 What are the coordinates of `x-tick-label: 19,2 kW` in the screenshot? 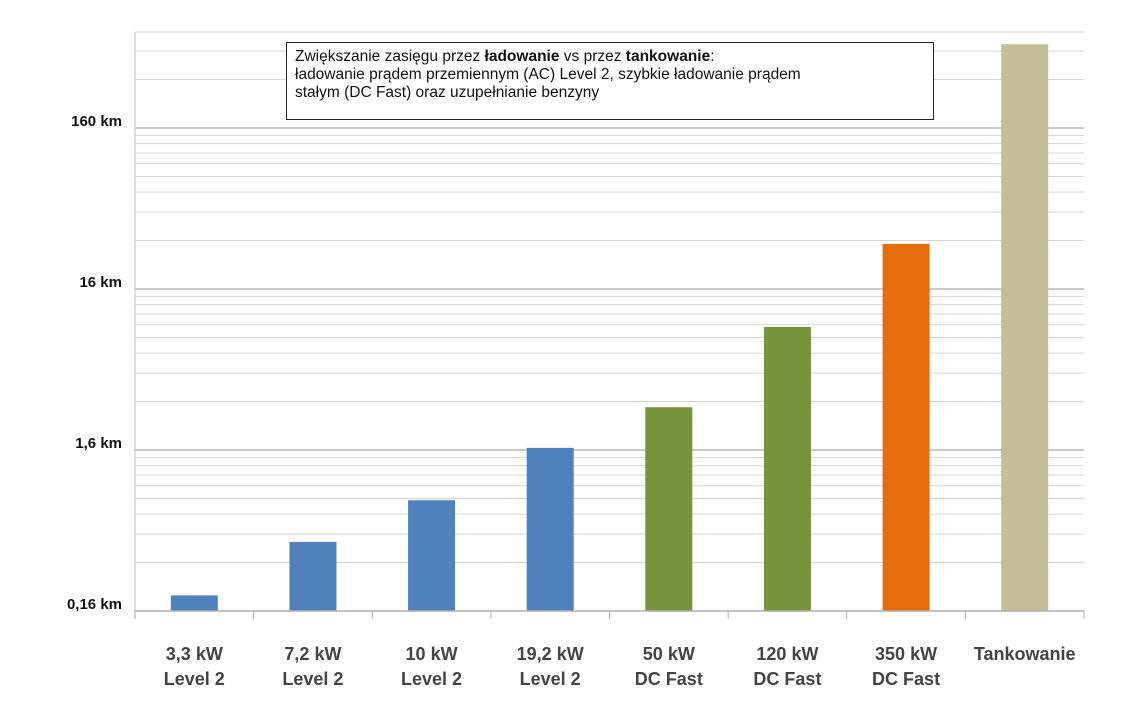 It's located at (550, 654).